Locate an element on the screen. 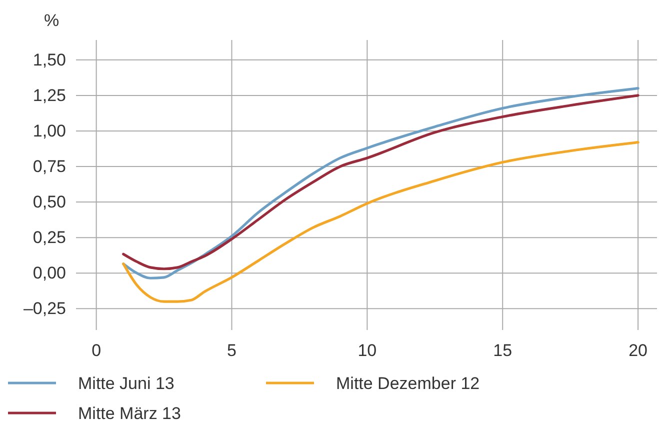 The height and width of the screenshot is (430, 659). x-tick-label: 0 is located at coordinates (97, 350).